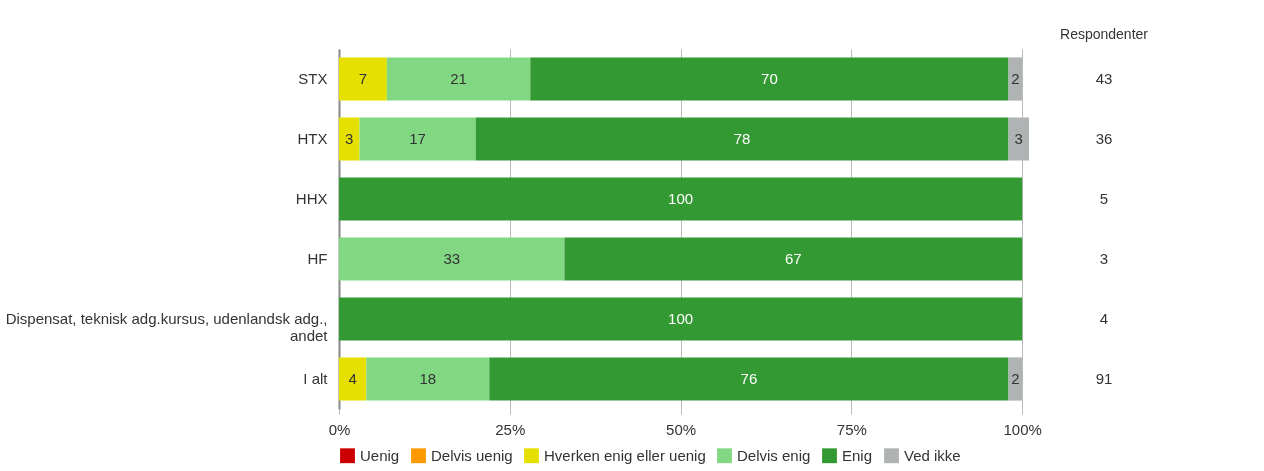 This screenshot has height=471, width=1264. Describe the element at coordinates (472, 455) in the screenshot. I see `legend-label: Delvis uenig` at that location.